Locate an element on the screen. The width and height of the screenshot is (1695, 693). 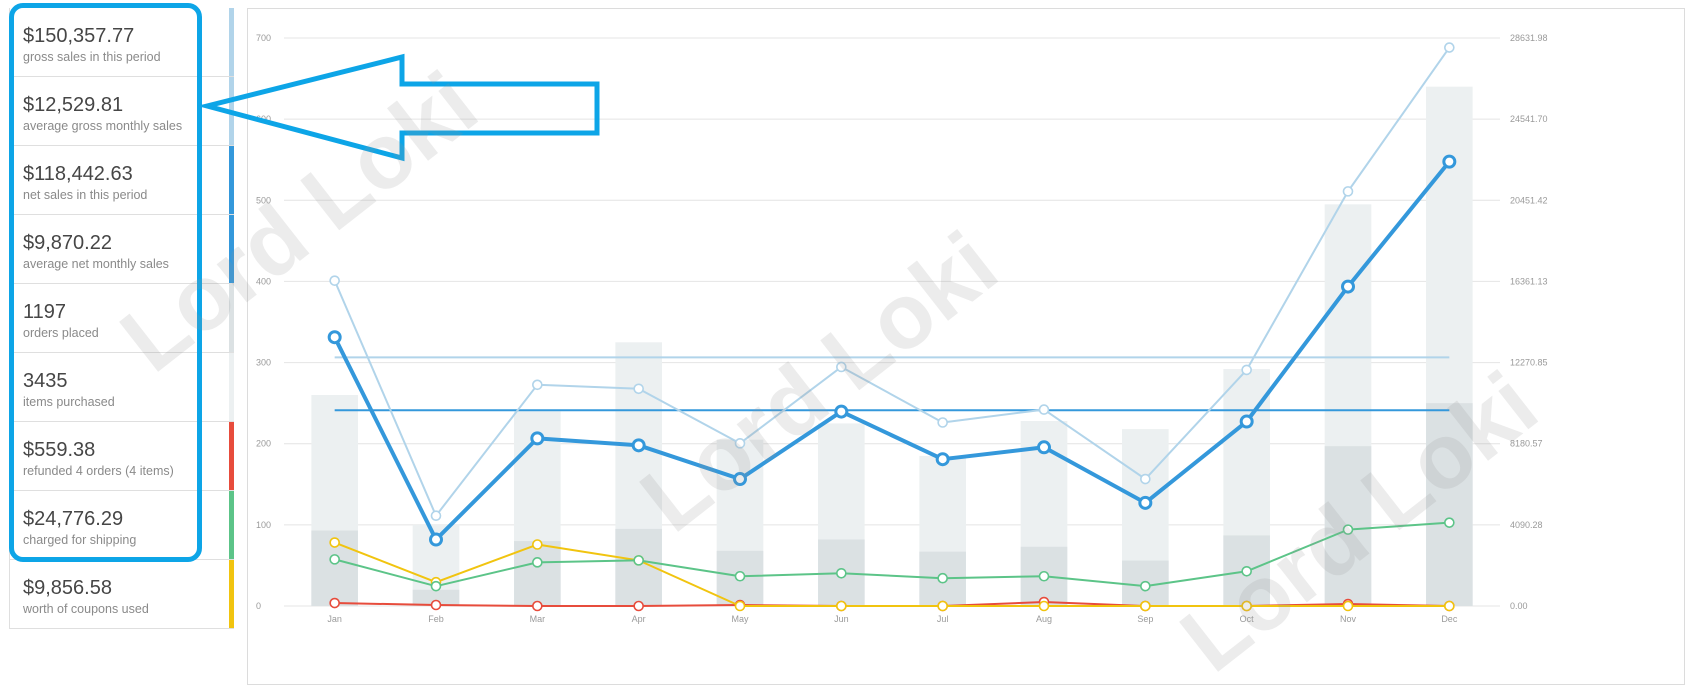
legend-item-items: 3435 items purchased is located at coordinates (122, 387).